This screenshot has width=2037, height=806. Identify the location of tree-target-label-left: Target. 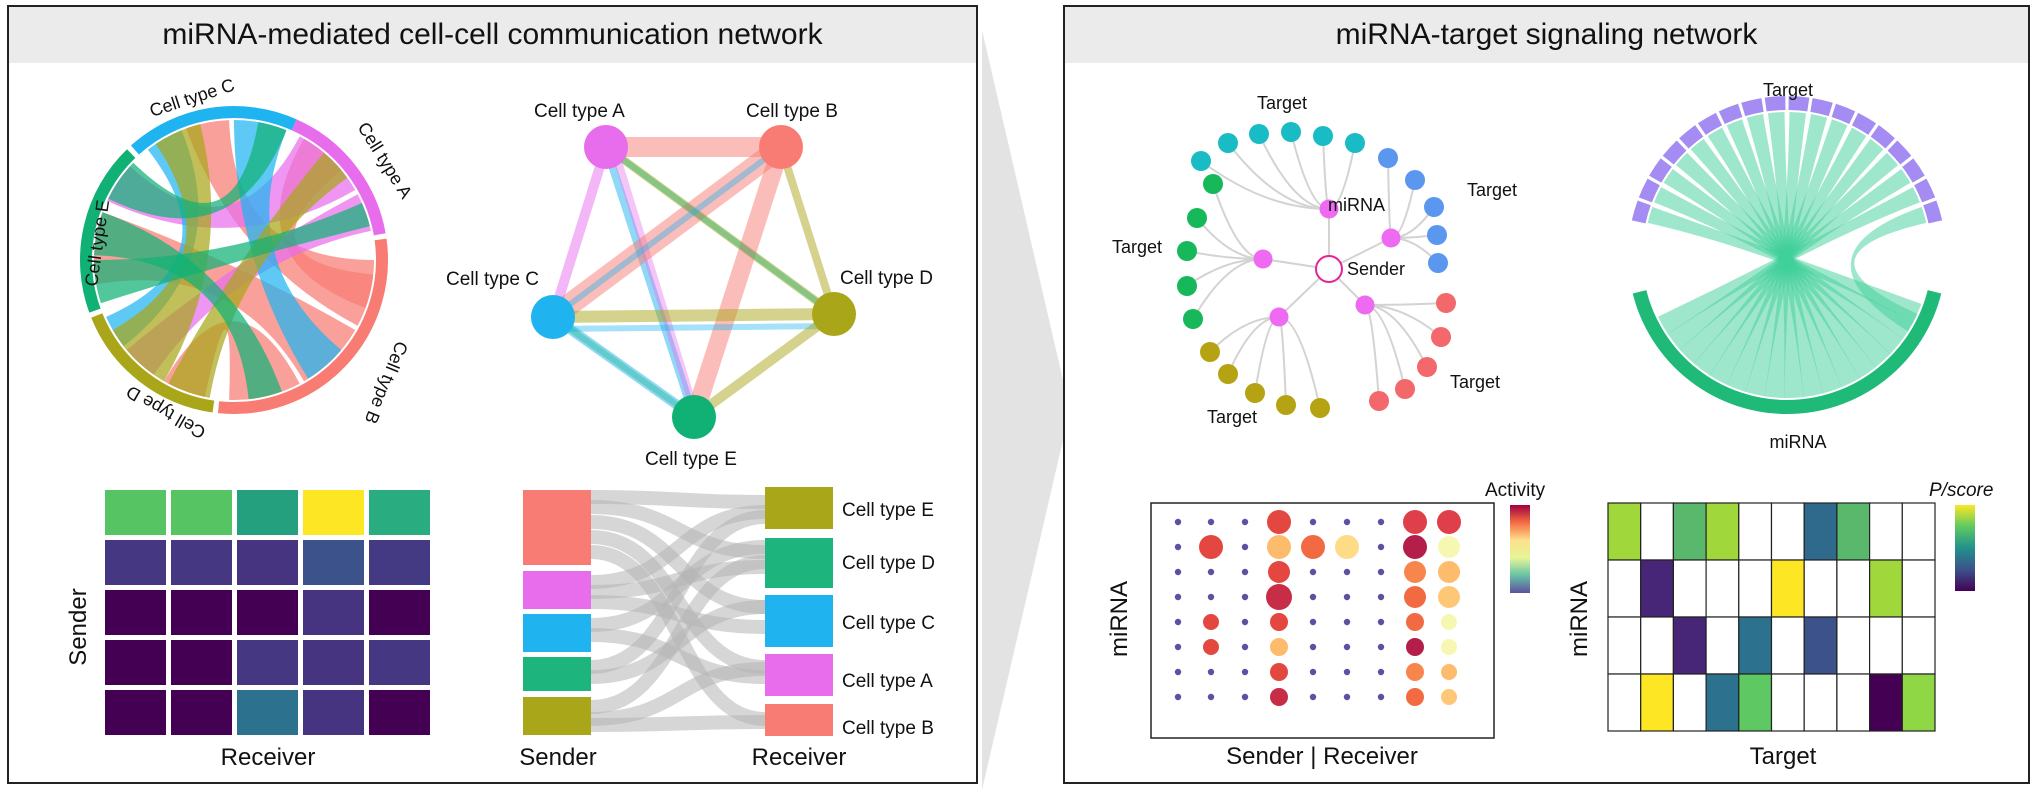
(1137, 247).